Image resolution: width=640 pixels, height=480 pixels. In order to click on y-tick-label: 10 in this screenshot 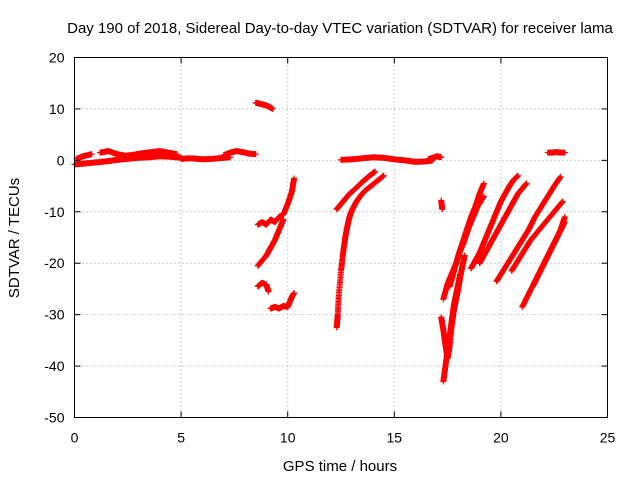, I will do `click(57, 109)`.